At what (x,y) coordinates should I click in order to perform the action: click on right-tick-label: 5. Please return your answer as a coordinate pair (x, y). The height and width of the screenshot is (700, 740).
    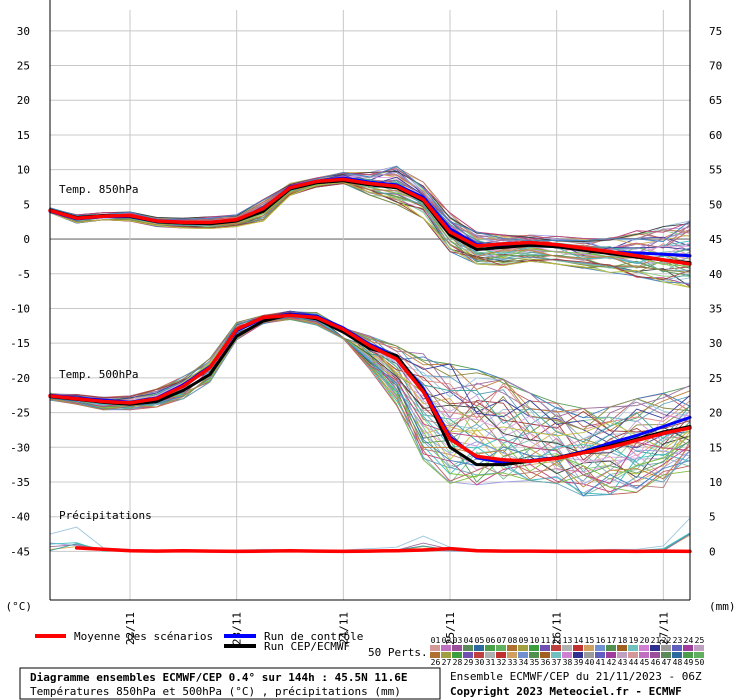
    Looking at the image, I should click on (712, 517).